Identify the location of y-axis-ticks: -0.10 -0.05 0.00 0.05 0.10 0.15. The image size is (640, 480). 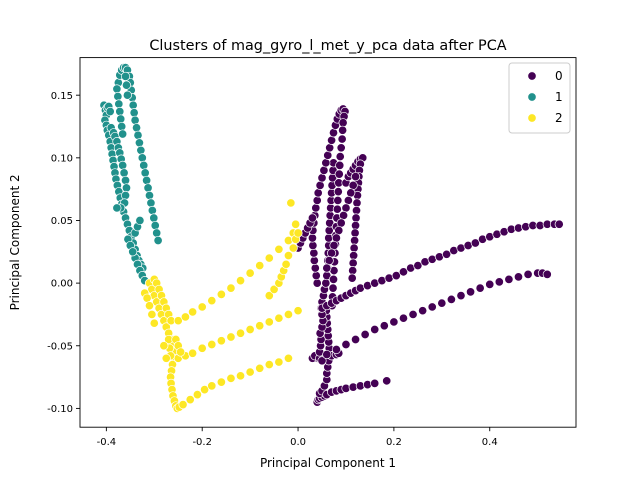
(63, 253).